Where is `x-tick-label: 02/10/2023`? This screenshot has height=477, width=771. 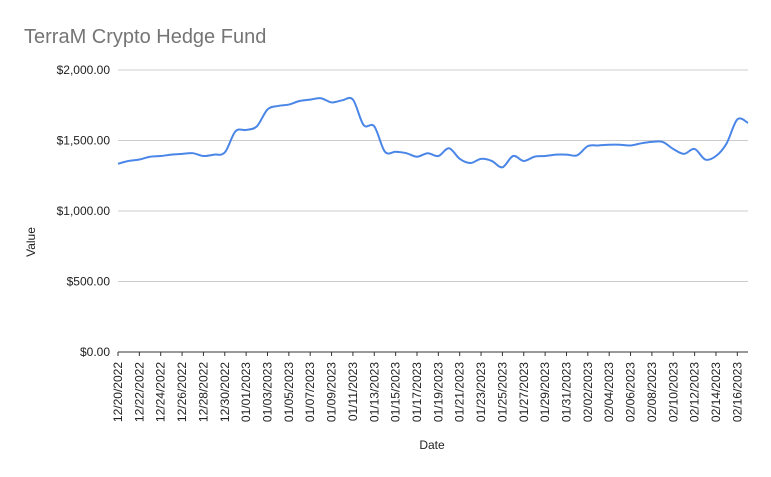 x-tick-label: 02/10/2023 is located at coordinates (673, 392).